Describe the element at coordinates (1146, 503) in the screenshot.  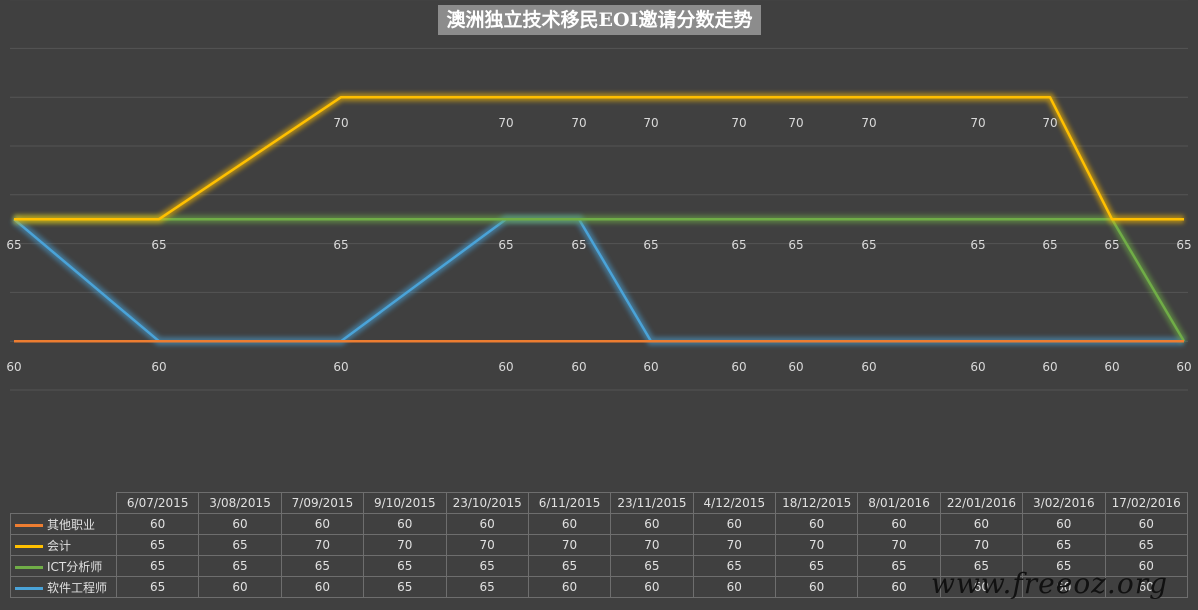
I see `table-header-cell: 17/02/2016` at that location.